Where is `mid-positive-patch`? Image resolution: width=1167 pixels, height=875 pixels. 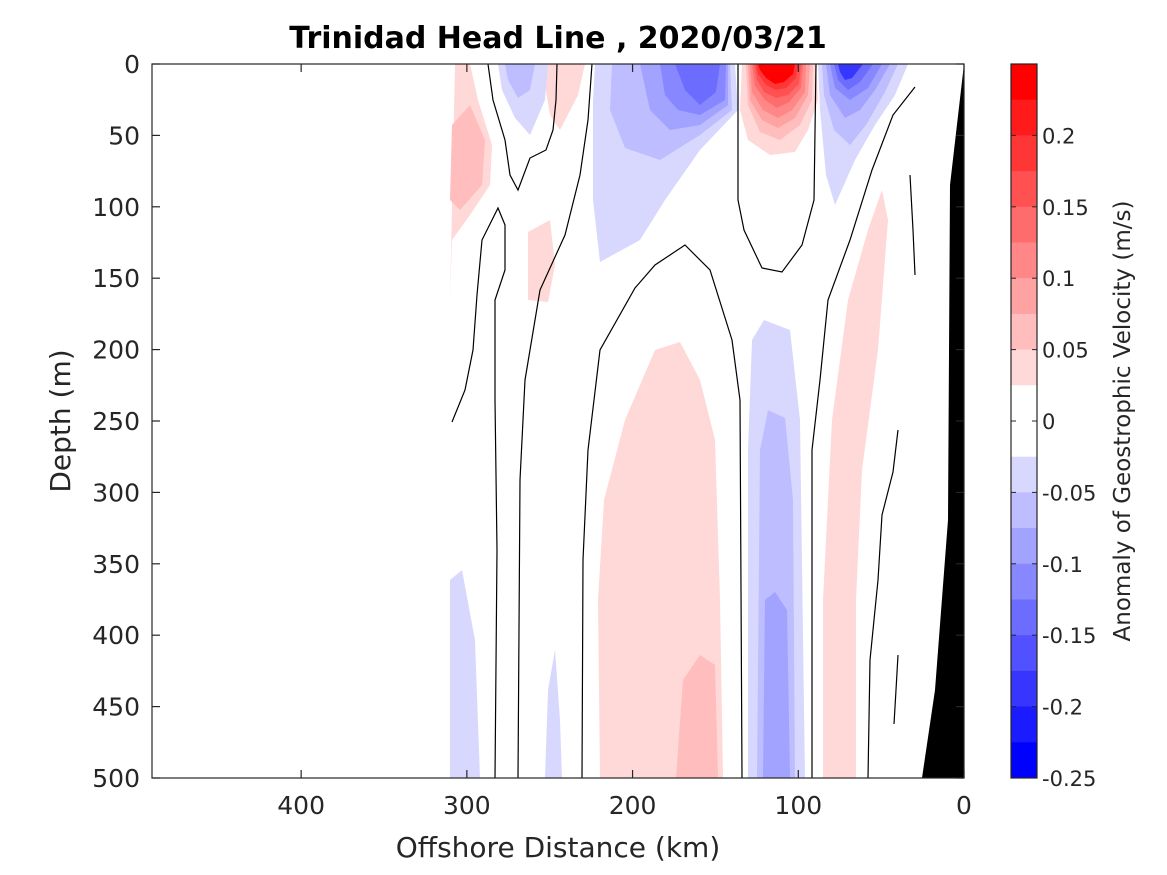 mid-positive-patch is located at coordinates (541, 261).